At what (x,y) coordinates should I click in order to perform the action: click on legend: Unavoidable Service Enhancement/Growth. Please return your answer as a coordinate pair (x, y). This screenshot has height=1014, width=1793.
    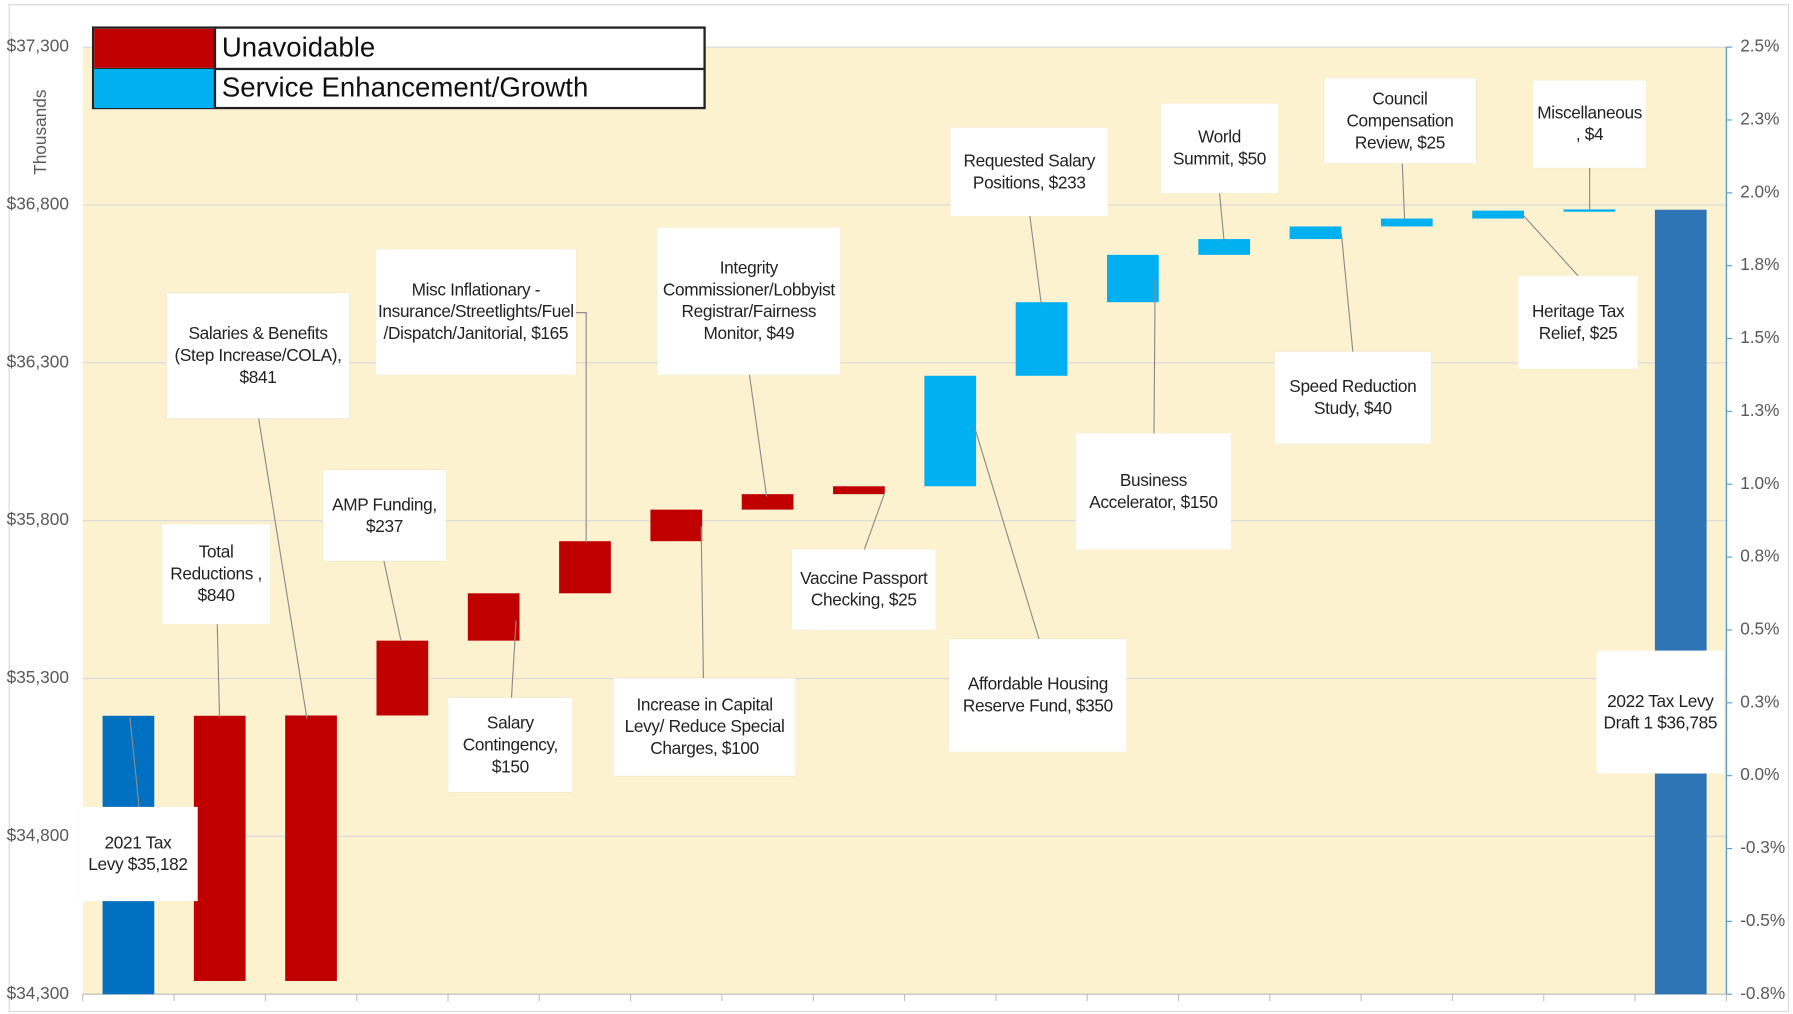
    Looking at the image, I should click on (398, 68).